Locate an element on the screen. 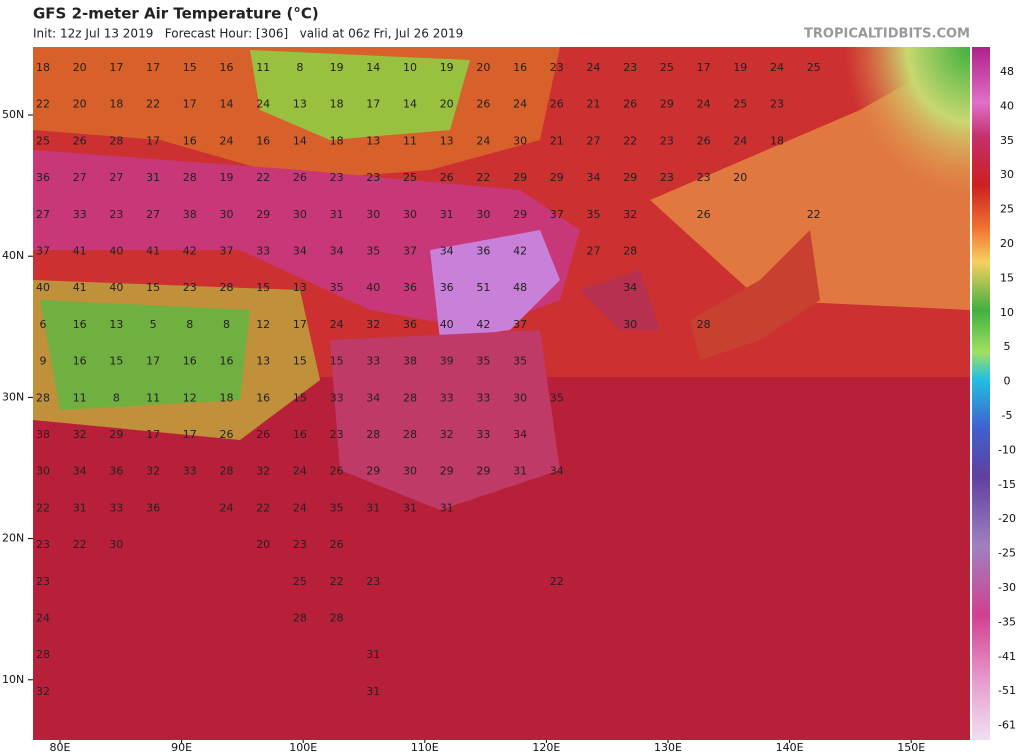 Image resolution: width=1024 pixels, height=756 pixels. tibet-green is located at coordinates (145, 355).